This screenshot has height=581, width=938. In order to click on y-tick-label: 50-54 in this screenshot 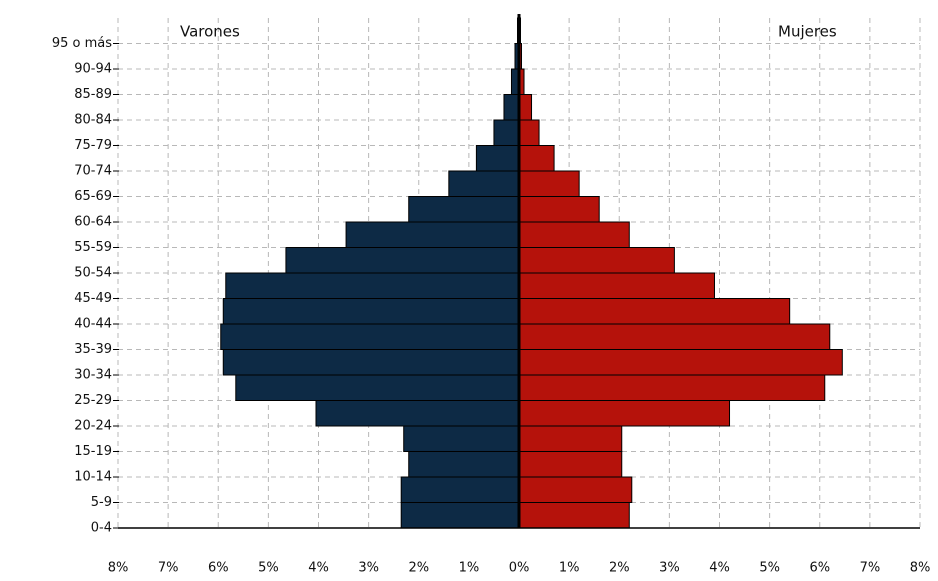, I will do `click(93, 273)`.